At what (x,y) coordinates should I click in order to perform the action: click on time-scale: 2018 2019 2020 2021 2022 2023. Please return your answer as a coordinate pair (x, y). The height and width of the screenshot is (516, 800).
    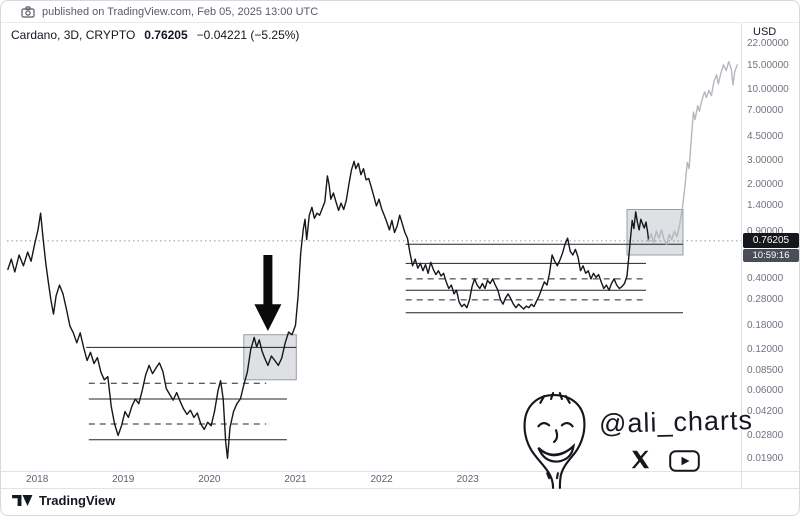
    Looking at the image, I should click on (371, 481).